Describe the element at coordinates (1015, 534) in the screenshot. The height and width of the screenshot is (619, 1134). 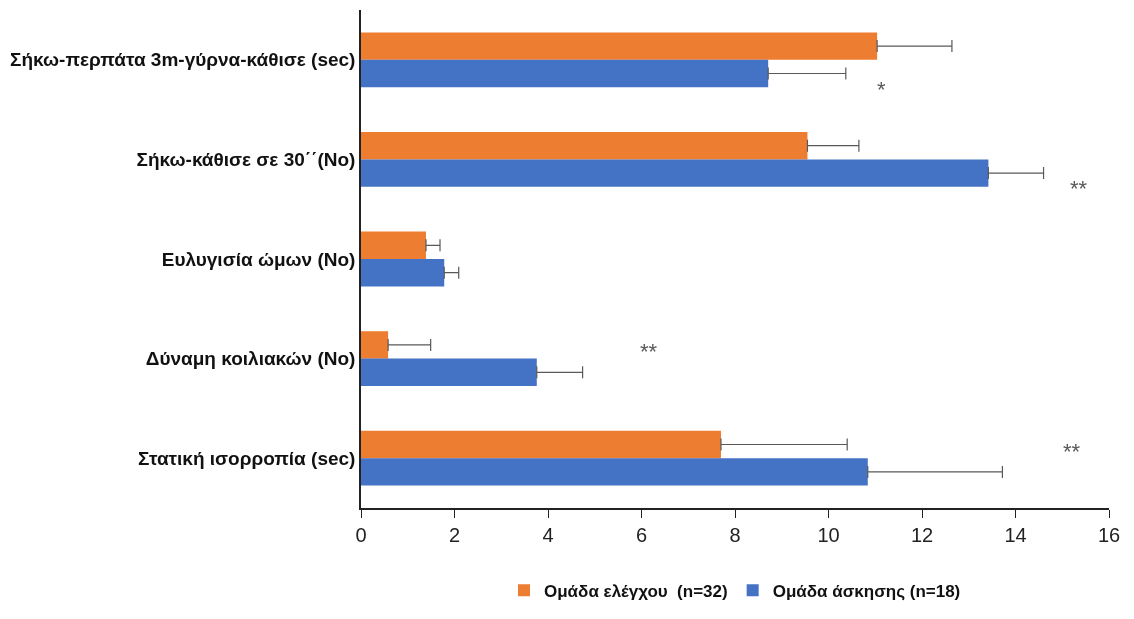
I see `x-tick-label: 14` at that location.